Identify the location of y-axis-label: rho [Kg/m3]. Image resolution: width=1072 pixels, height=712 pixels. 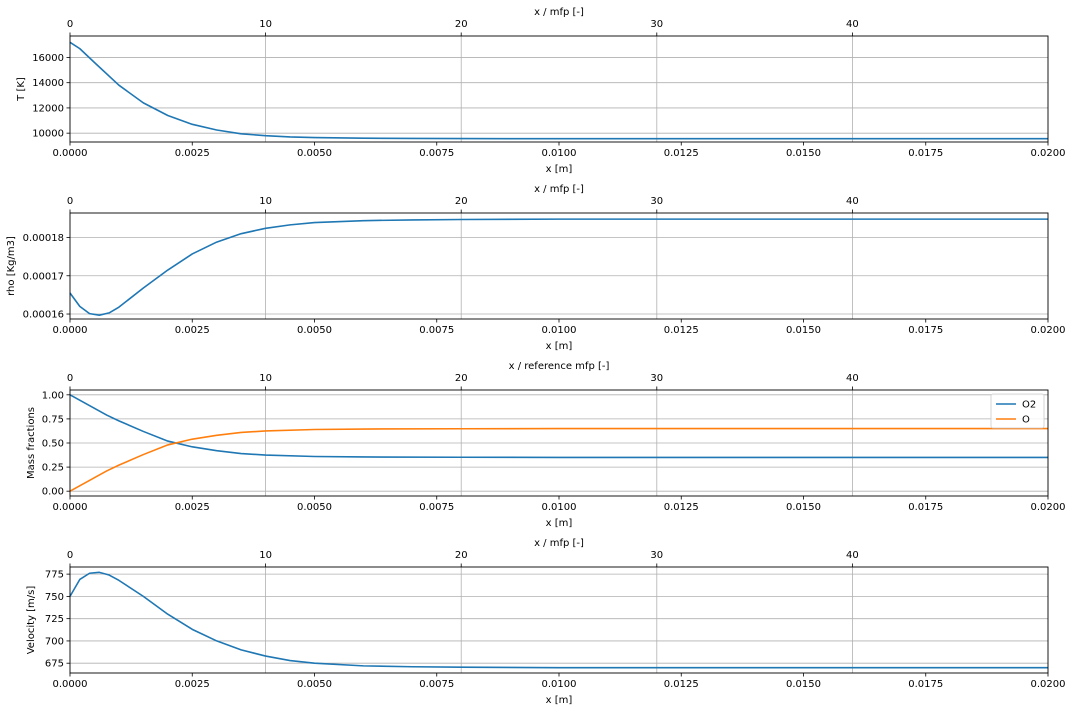
(11, 266).